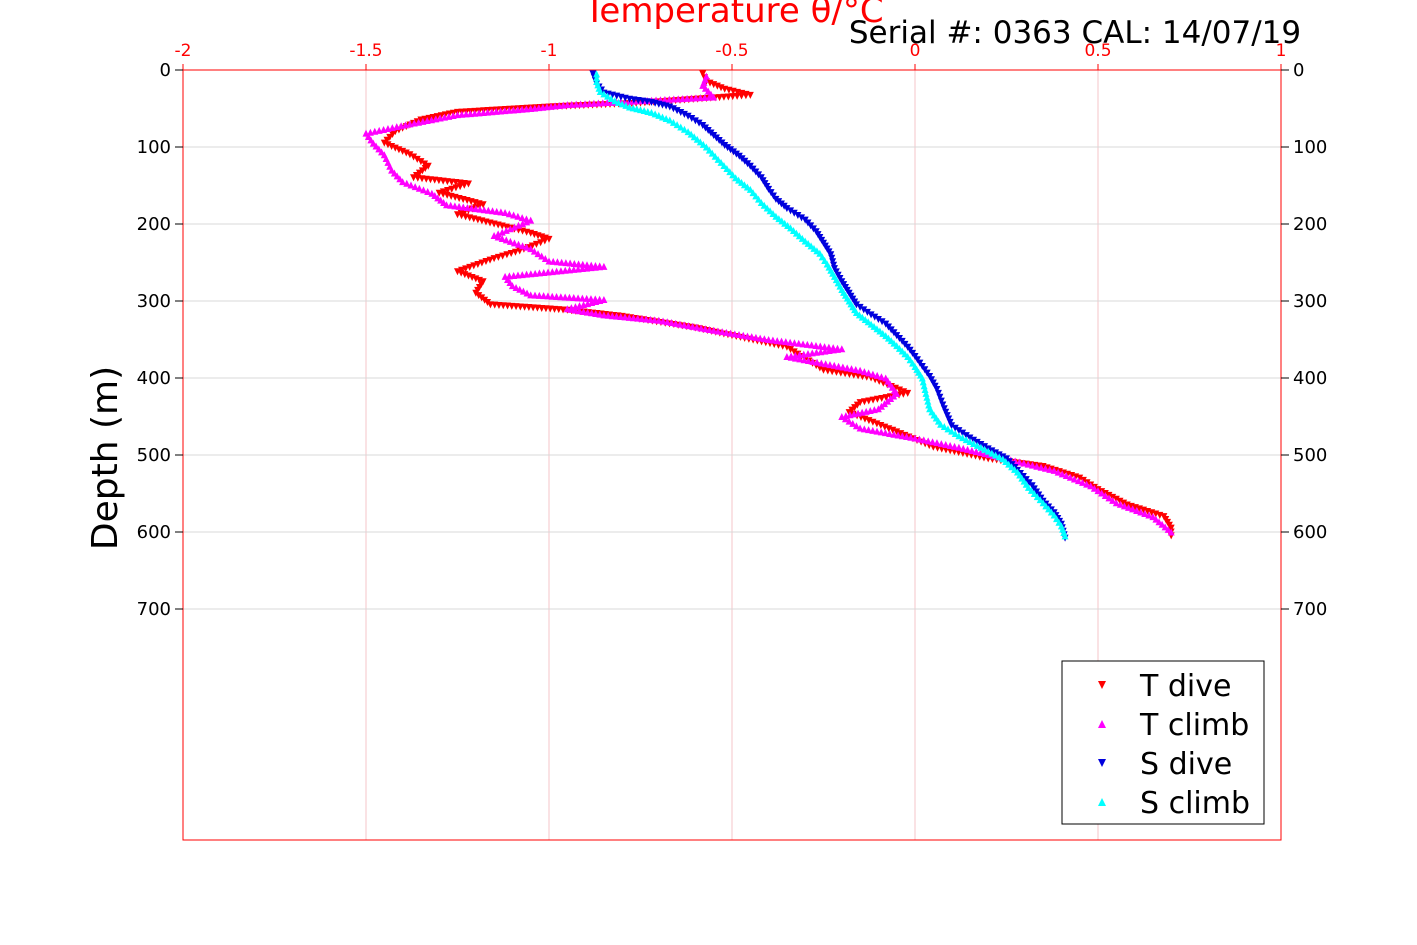 The height and width of the screenshot is (945, 1417). I want to click on legend-label-s-climb: S climb, so click(1195, 803).